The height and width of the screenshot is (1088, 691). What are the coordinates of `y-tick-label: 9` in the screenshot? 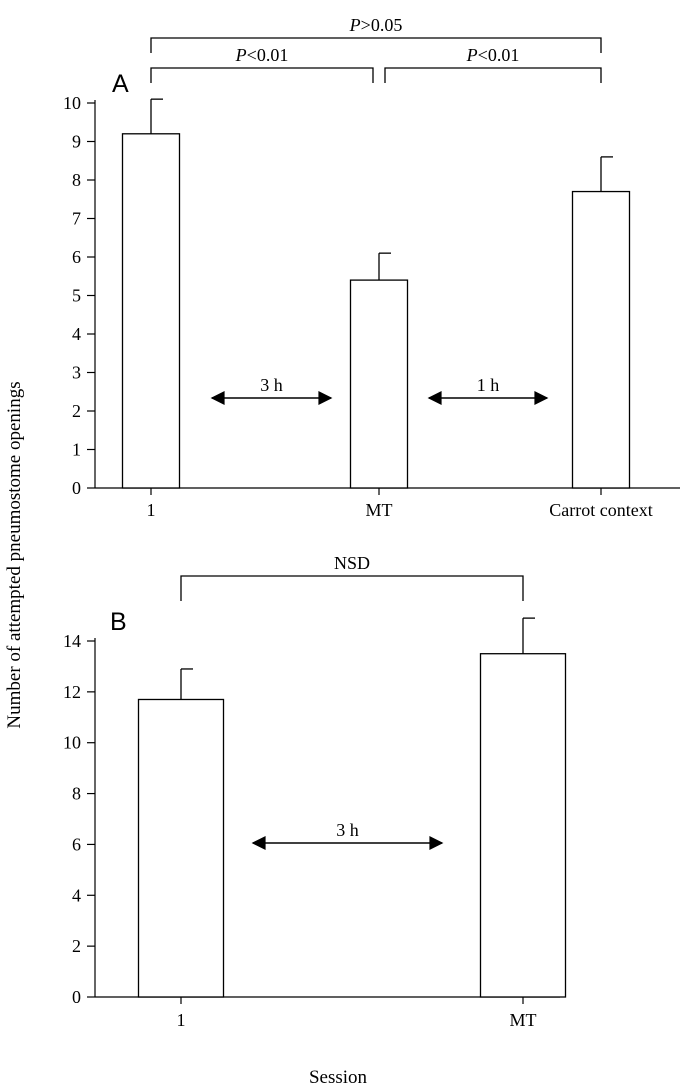 It's located at (76, 142).